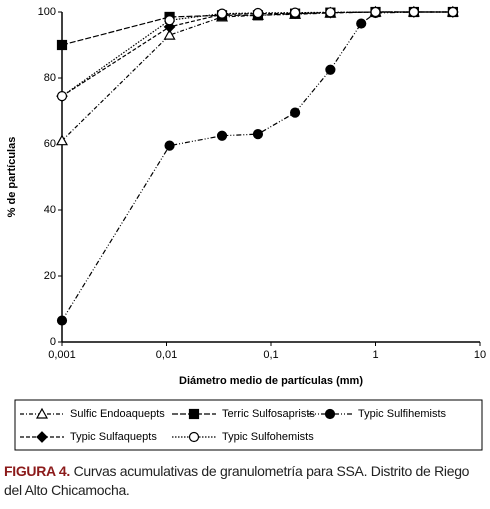  Describe the element at coordinates (480, 355) in the screenshot. I see `x-tick-label: 10` at that location.